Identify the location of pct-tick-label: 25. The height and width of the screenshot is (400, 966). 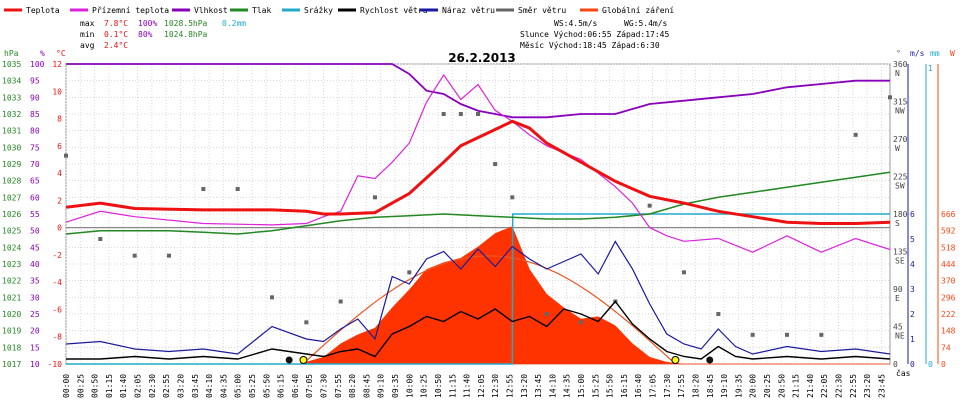
(35, 314).